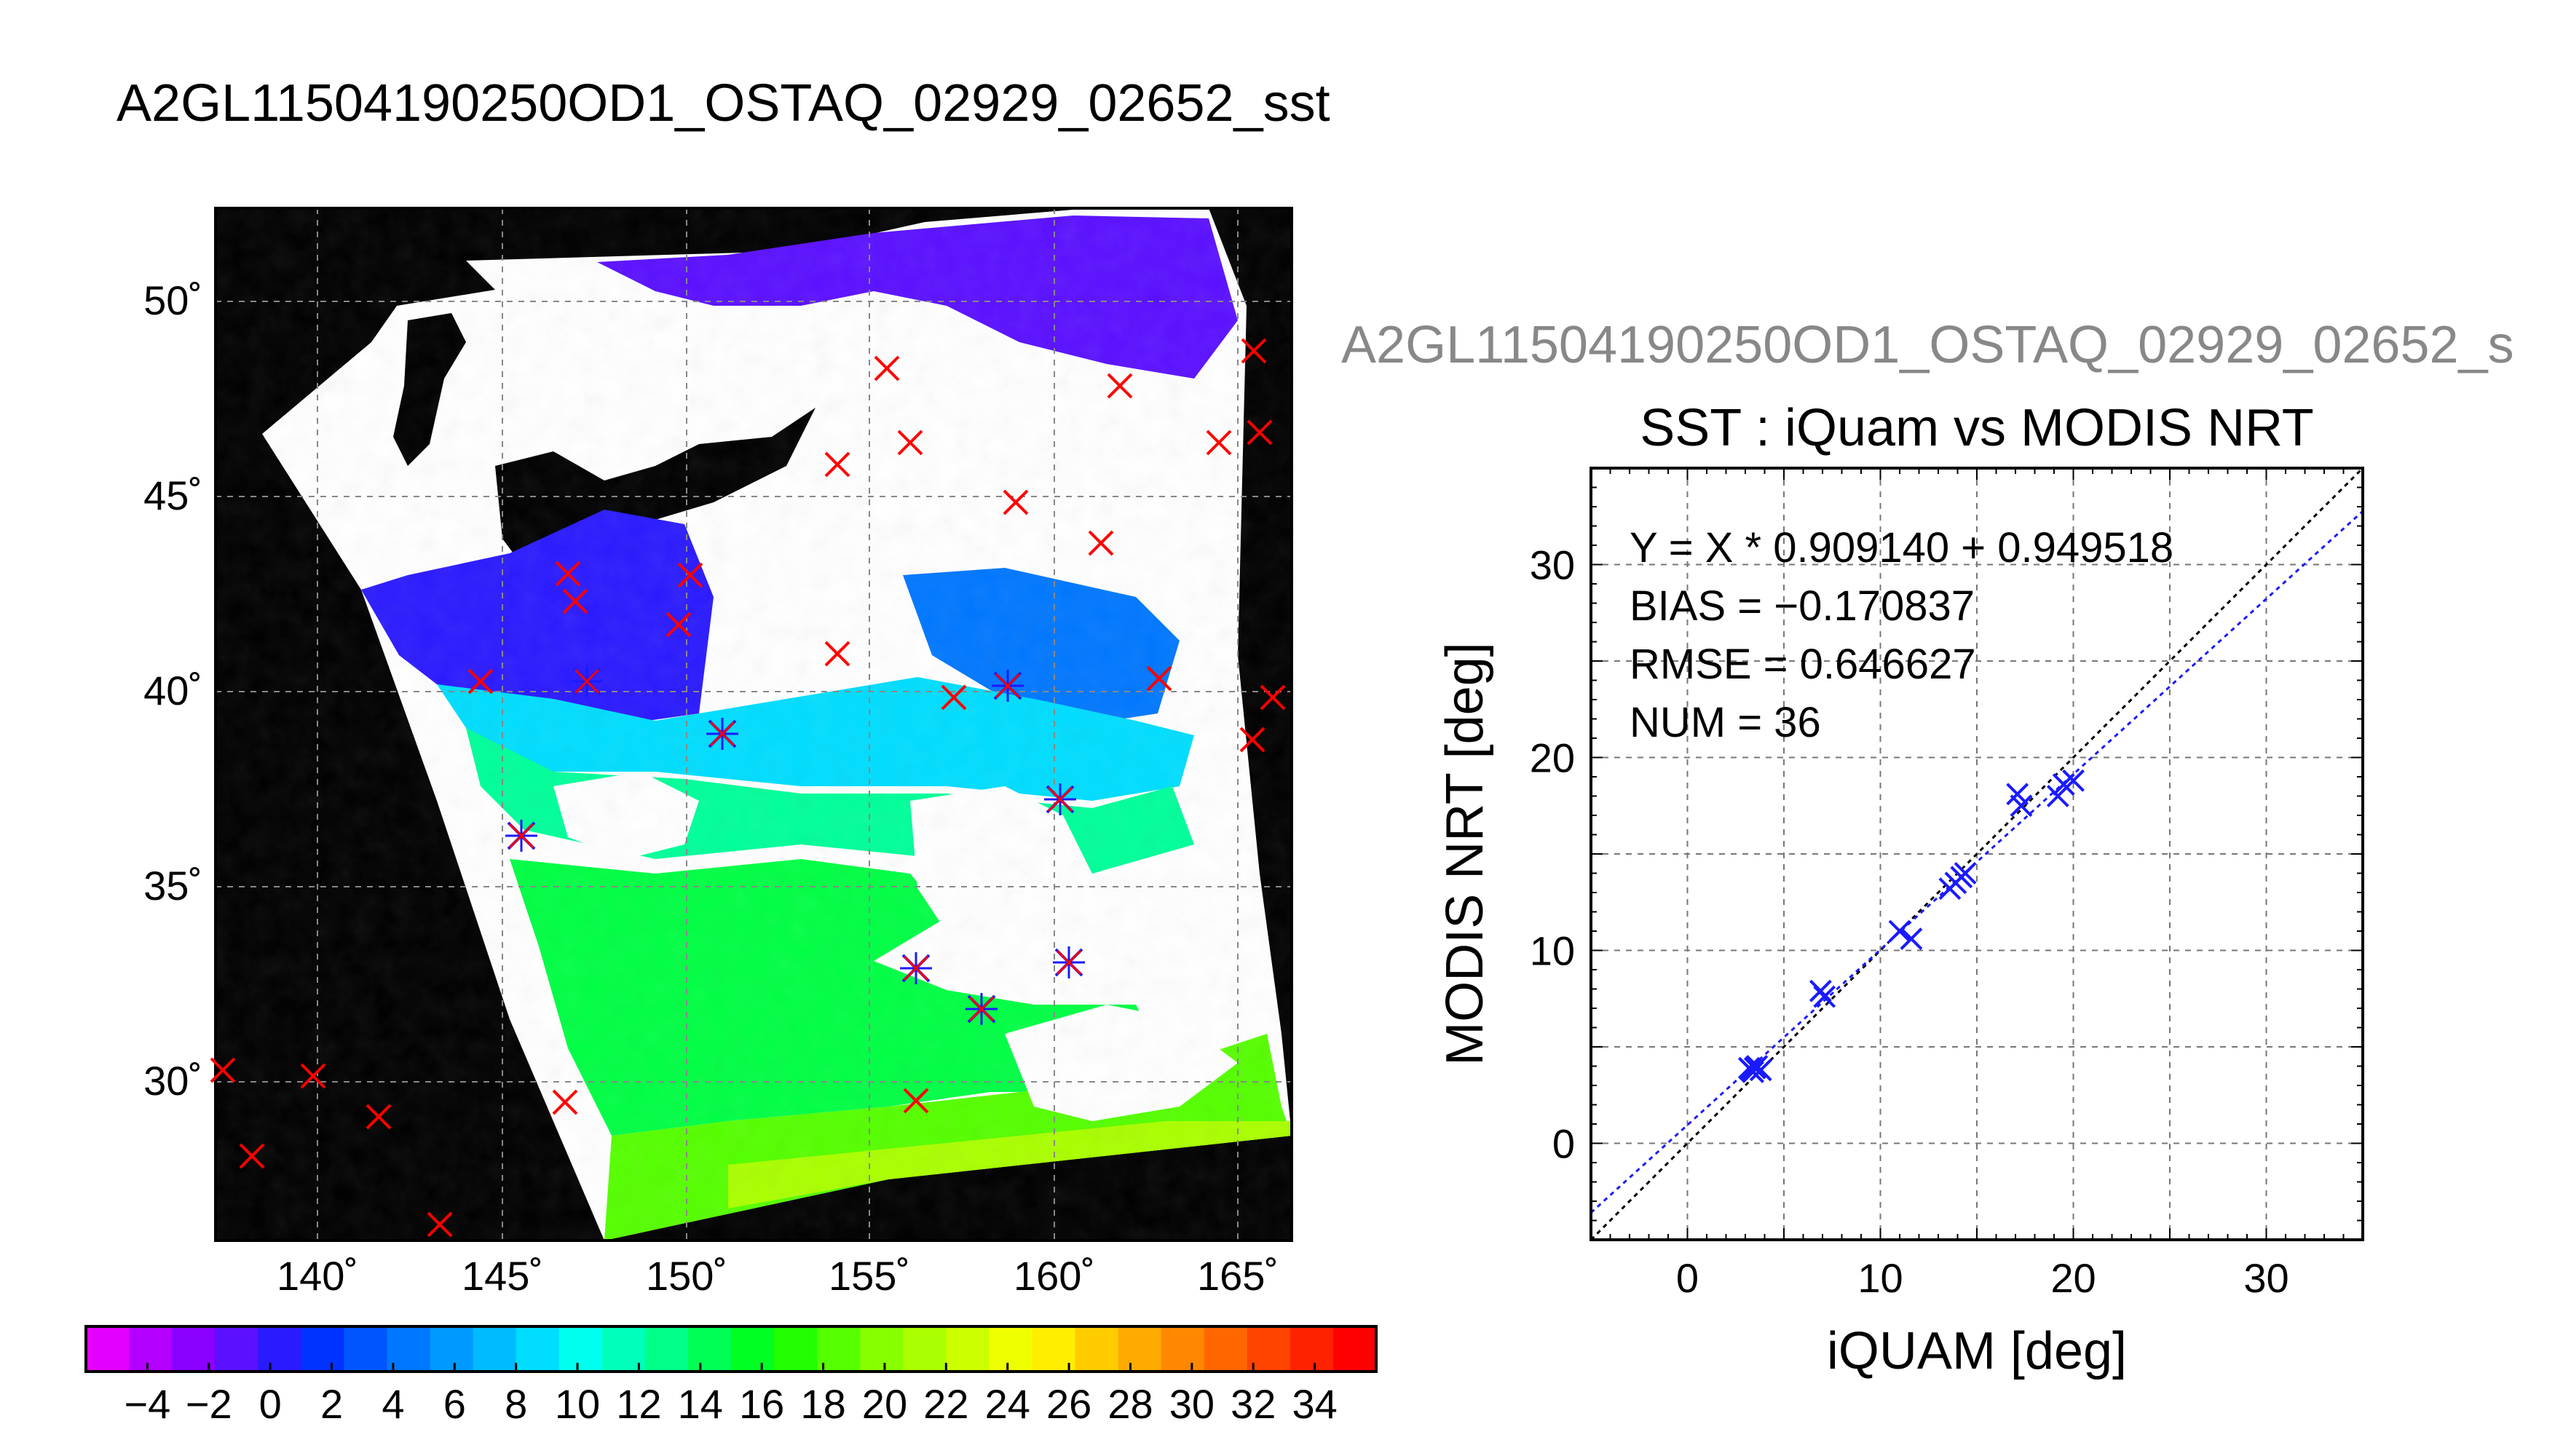  I want to click on colorbar-labels: −4 −2 0 2 4 6 8 10 12 14 16 18 20 22 24 26 28 30 32 34, so click(731, 1395).